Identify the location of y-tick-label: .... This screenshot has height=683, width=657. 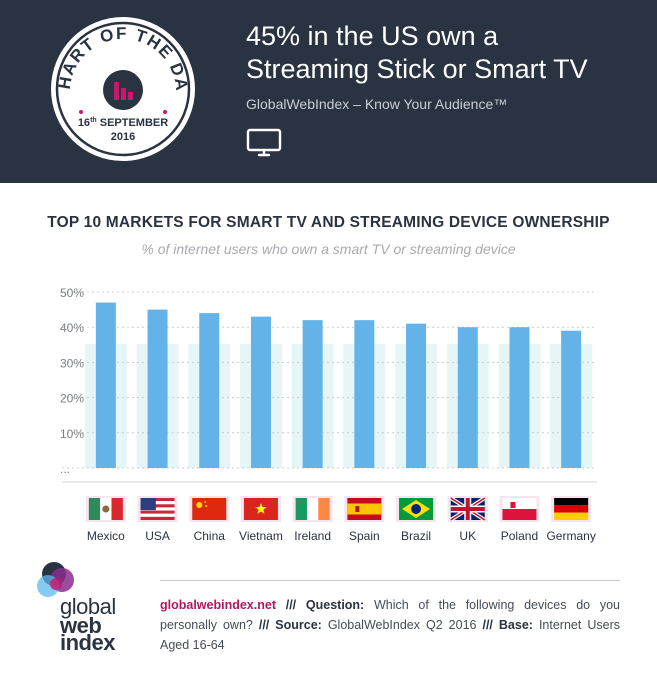
(65, 469).